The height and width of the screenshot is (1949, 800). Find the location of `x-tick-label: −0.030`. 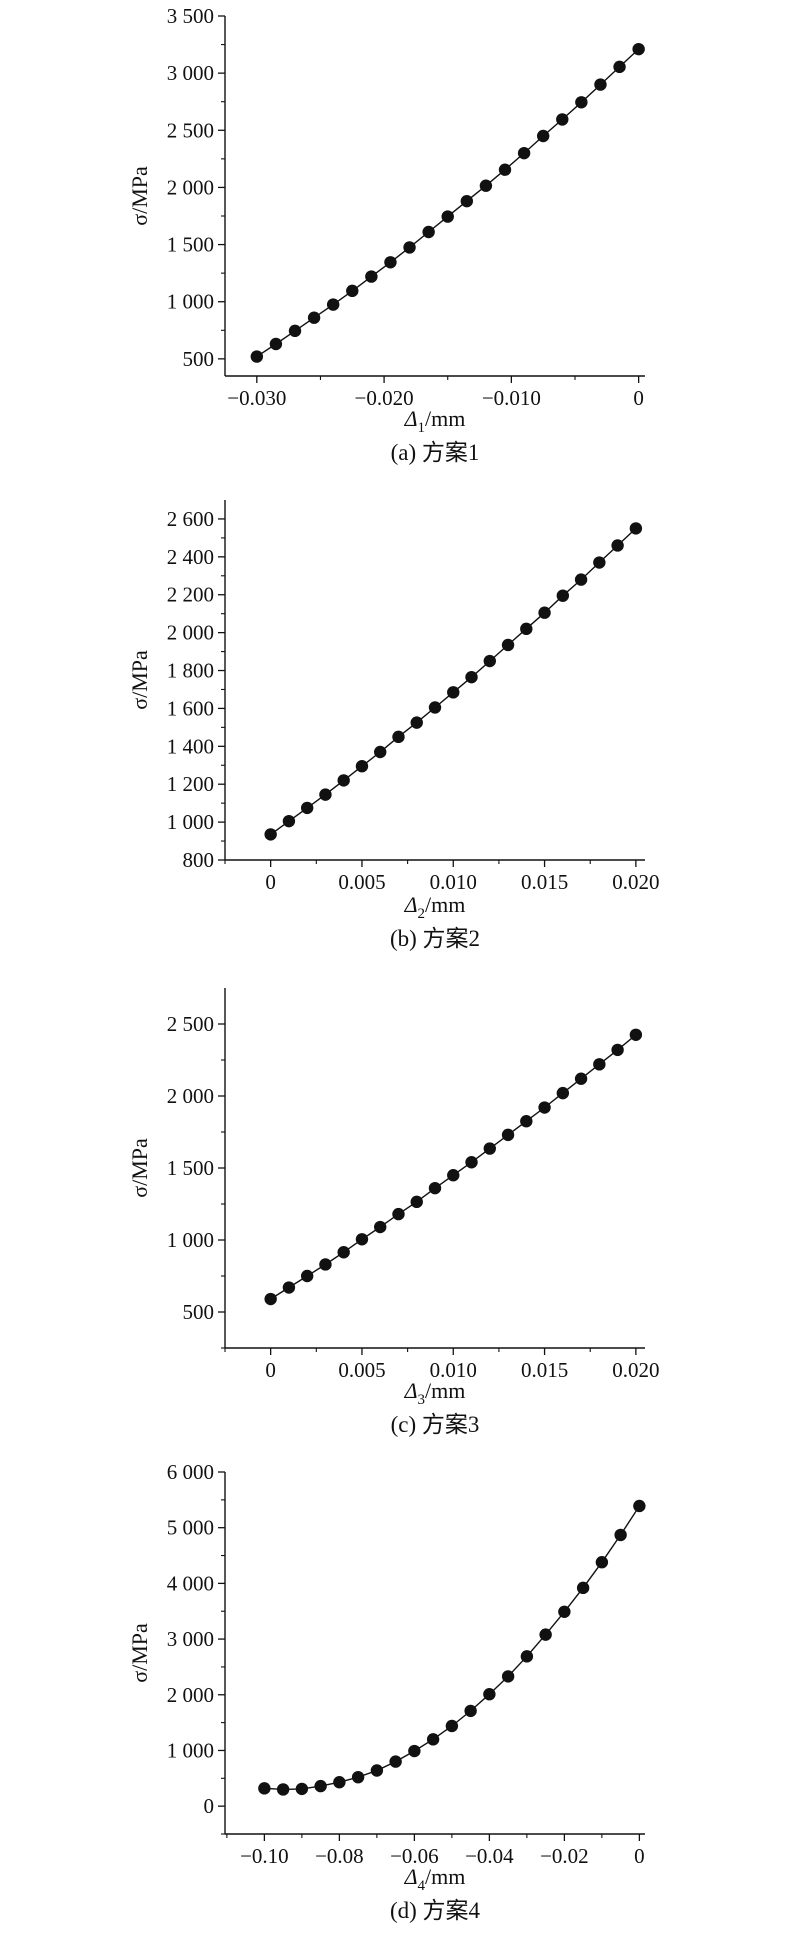

x-tick-label: −0.030 is located at coordinates (256, 398).